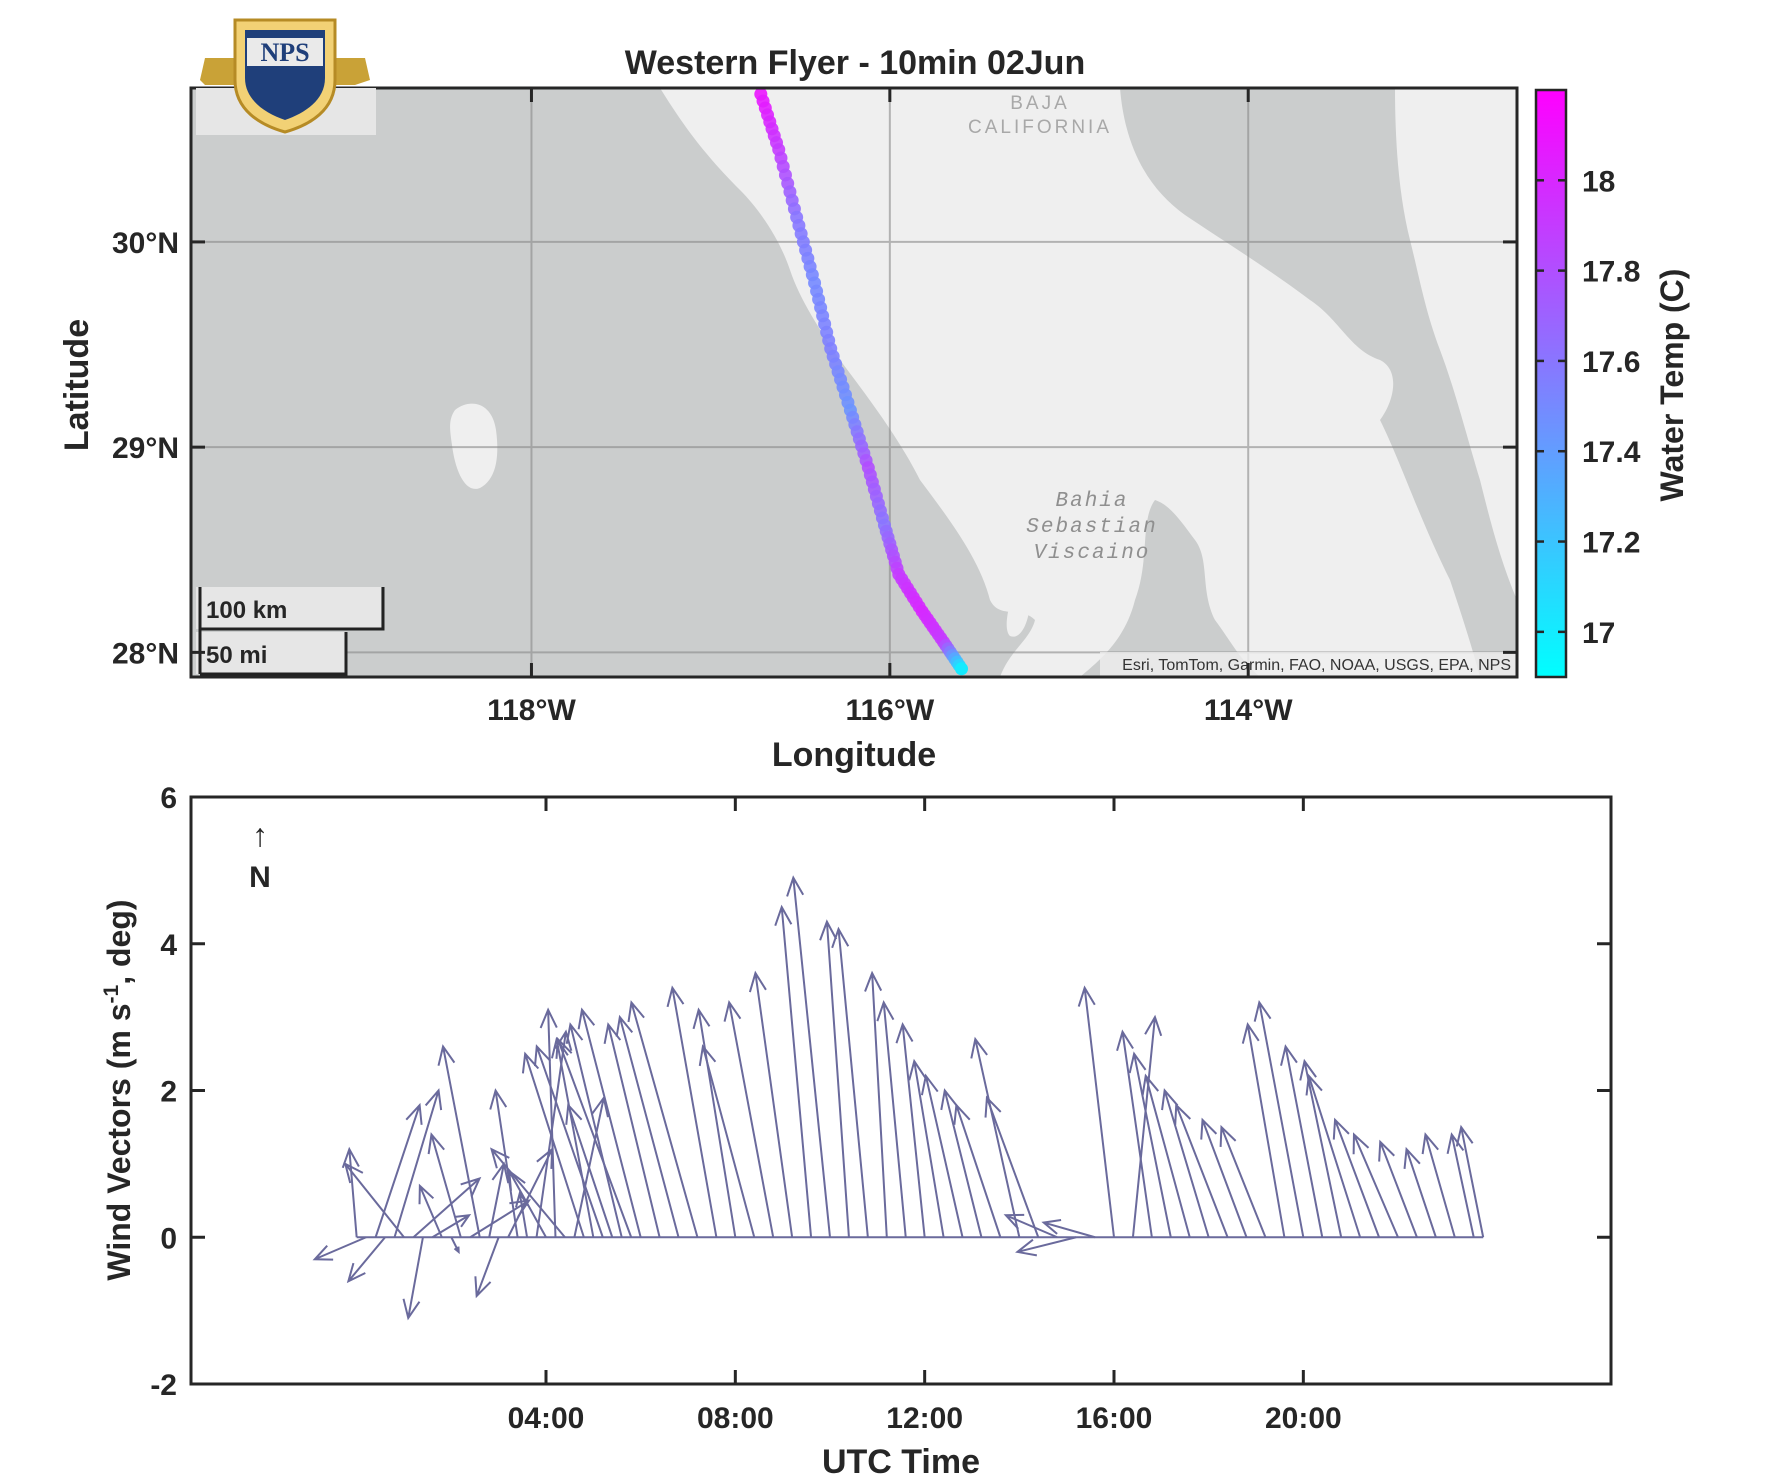  Describe the element at coordinates (1040, 127) in the screenshot. I see `basemap-label-california: CALIFORNIA` at that location.